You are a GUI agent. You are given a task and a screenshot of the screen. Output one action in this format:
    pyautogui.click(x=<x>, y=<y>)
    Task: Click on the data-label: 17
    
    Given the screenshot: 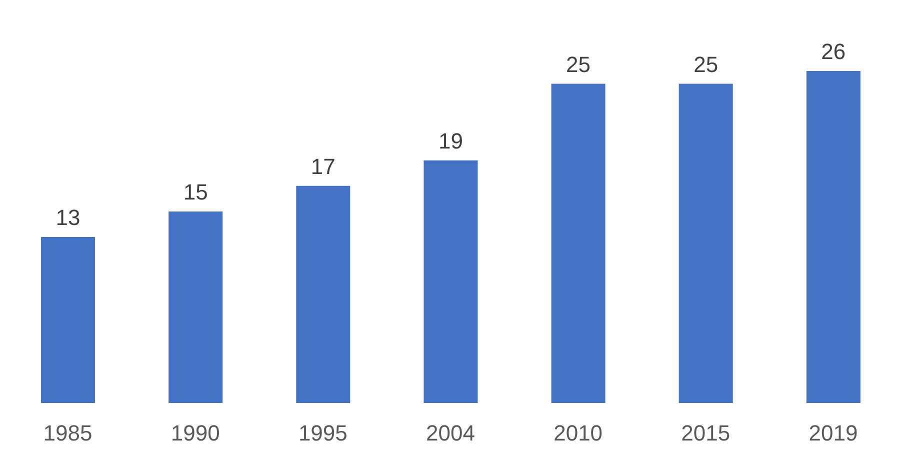 What is the action you would take?
    pyautogui.click(x=323, y=166)
    